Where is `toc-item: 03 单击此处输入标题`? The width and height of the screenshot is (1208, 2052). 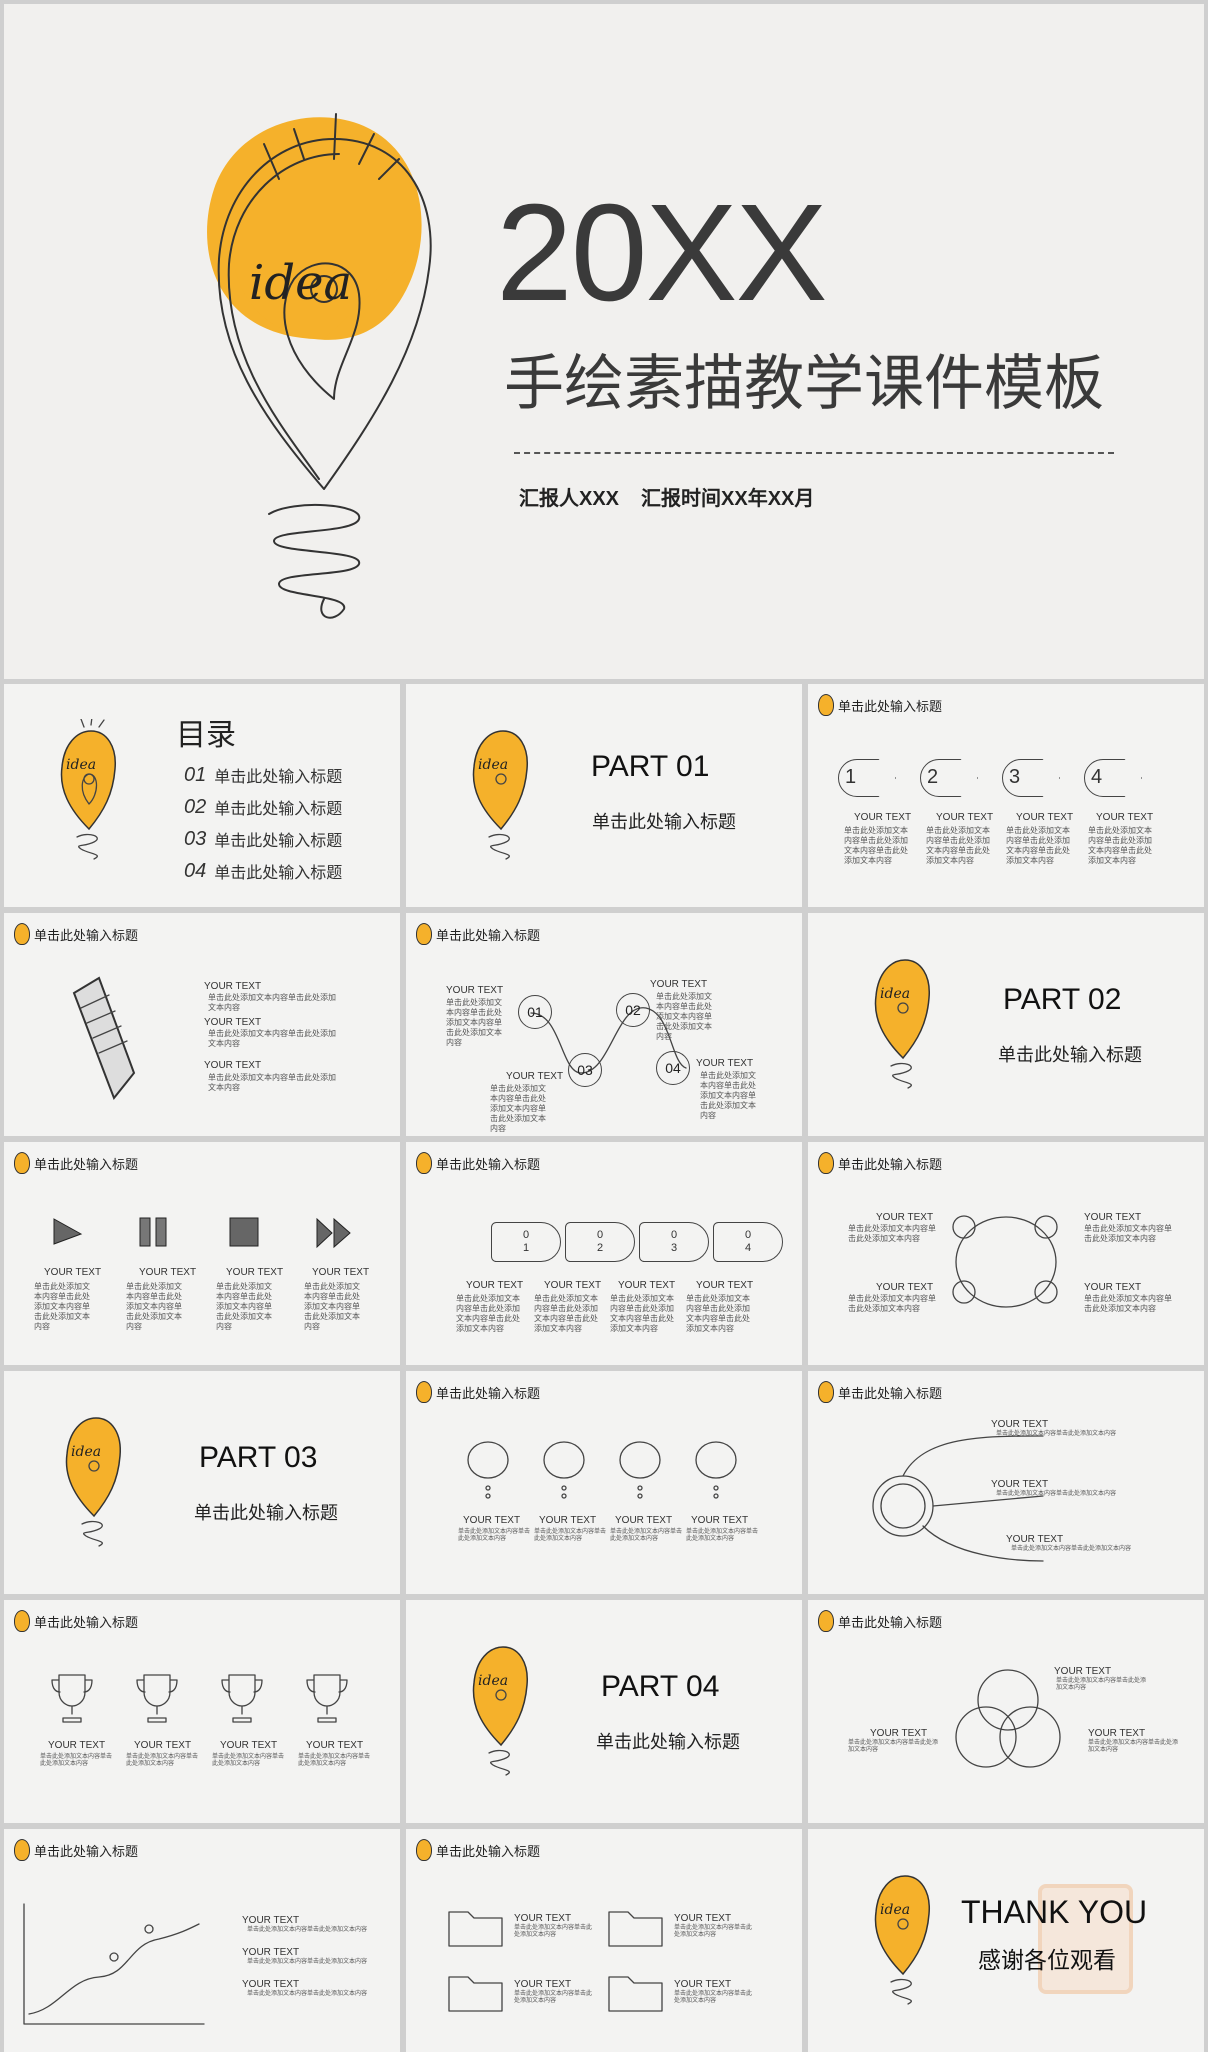 toc-item: 03 单击此处输入标题 is located at coordinates (263, 839).